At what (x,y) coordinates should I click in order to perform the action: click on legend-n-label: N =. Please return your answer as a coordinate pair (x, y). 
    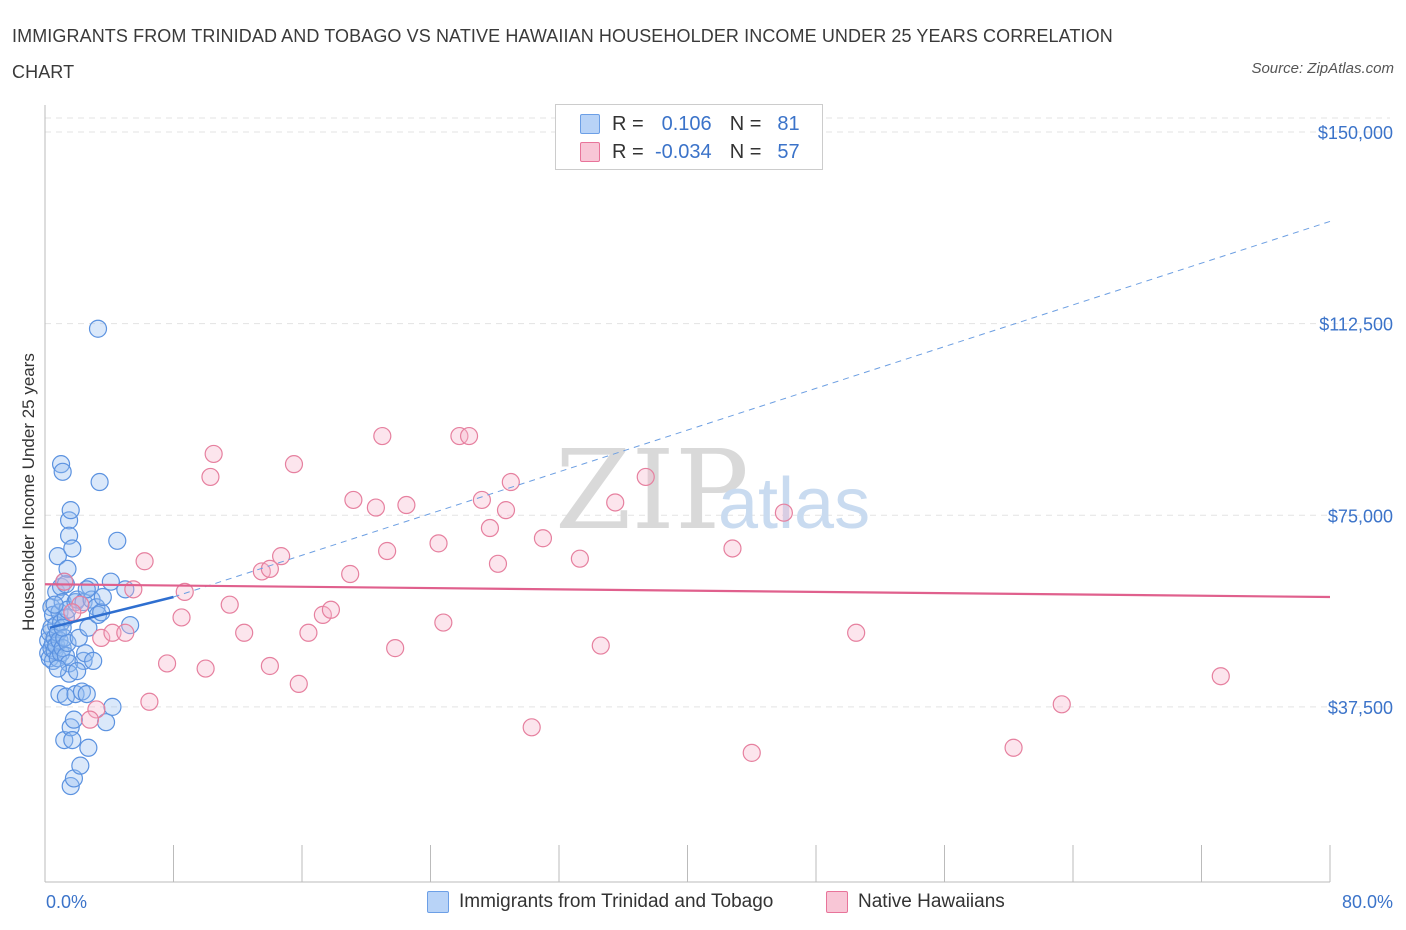
    Looking at the image, I should click on (745, 151).